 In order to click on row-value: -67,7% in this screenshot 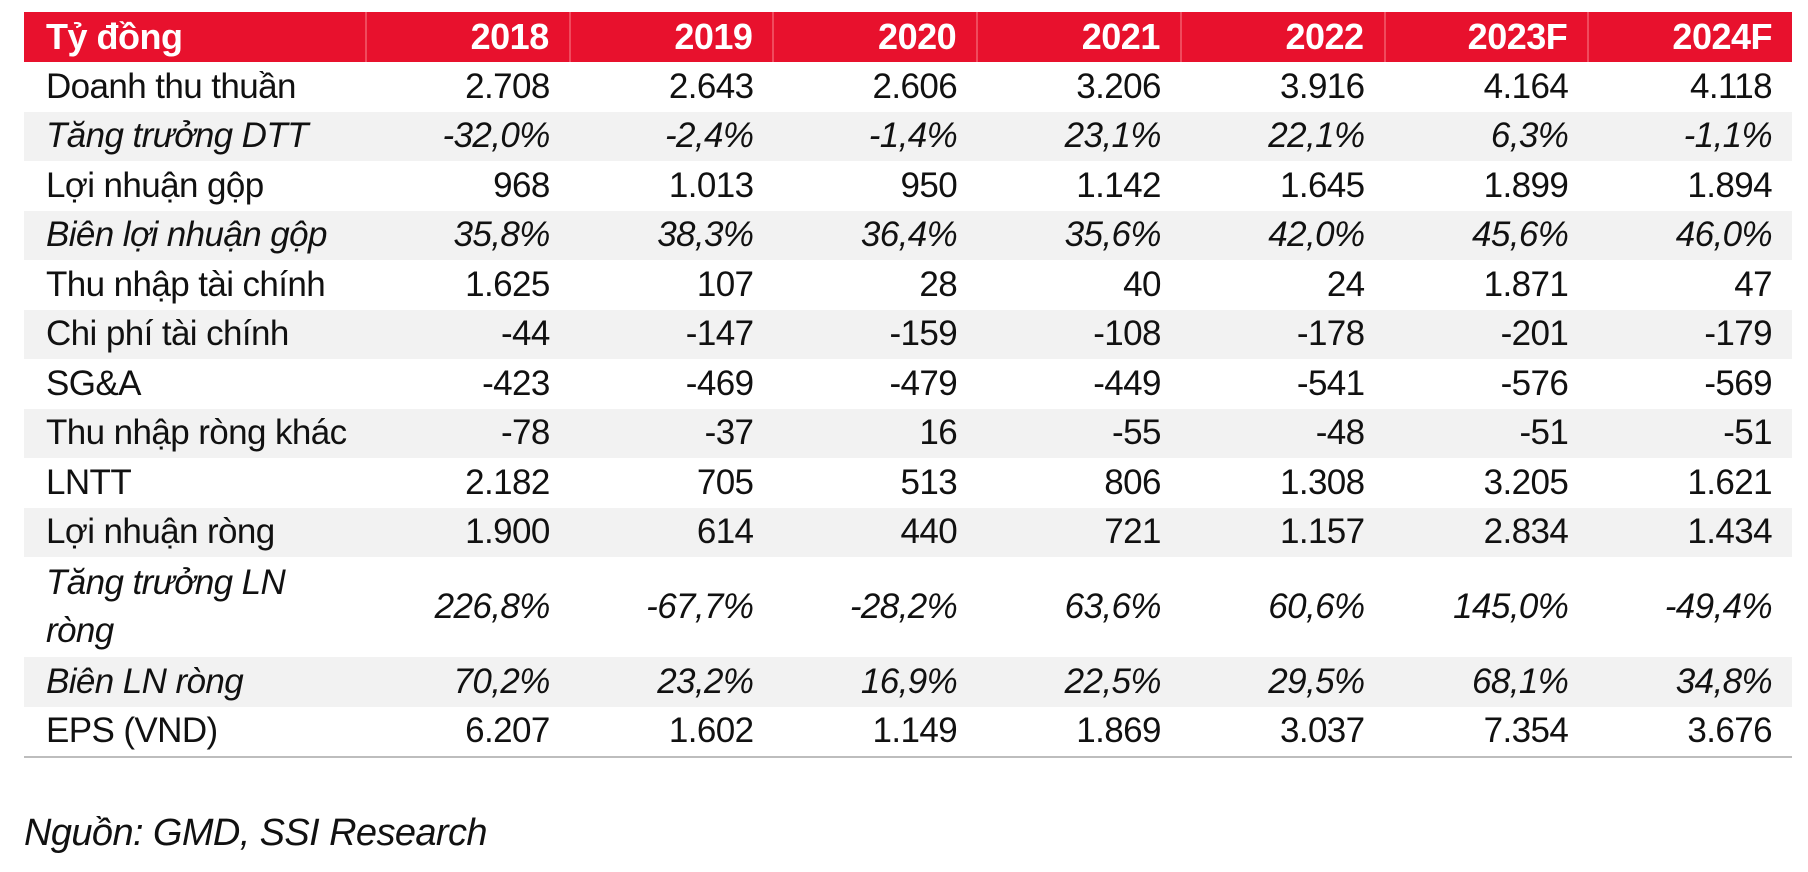, I will do `click(700, 606)`.